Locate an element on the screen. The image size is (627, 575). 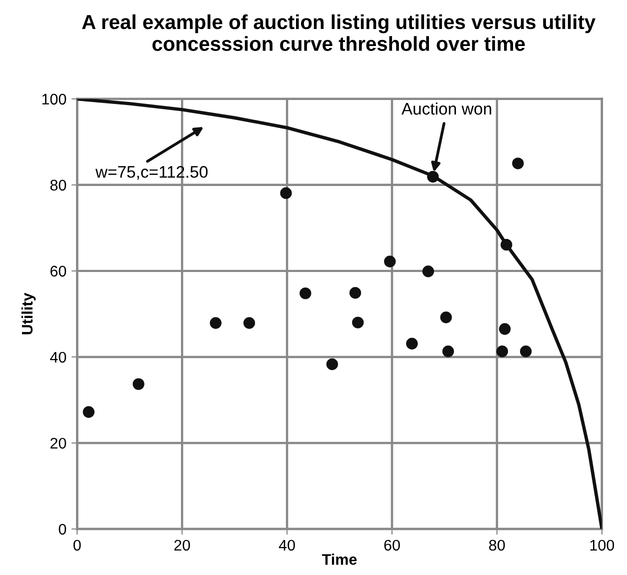
y-tick-label: 20 is located at coordinates (58, 443).